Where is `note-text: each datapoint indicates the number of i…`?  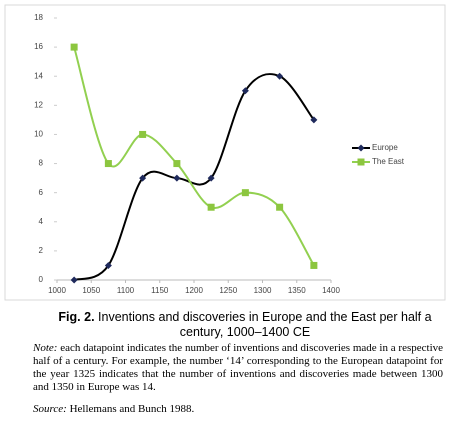
note-text: each datapoint indicates the number of i… is located at coordinates (238, 367).